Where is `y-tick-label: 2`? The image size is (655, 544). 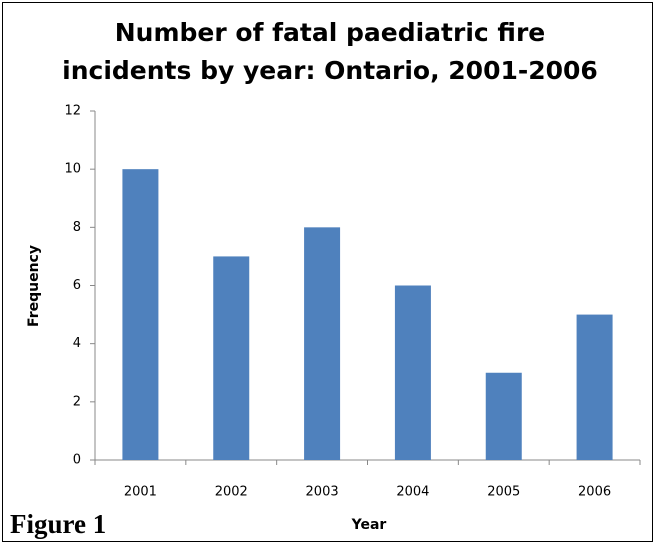
y-tick-label: 2 is located at coordinates (77, 401).